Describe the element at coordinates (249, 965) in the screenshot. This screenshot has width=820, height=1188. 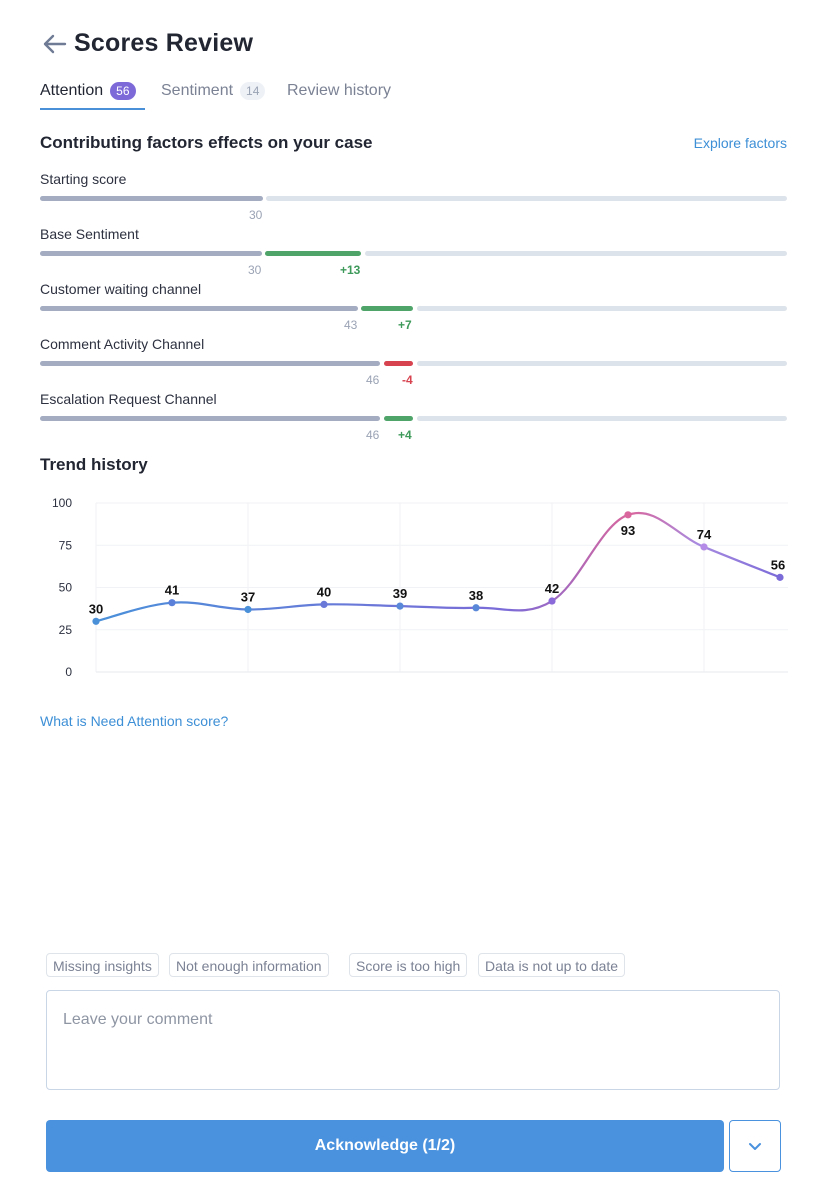
I see `chip-not-enough-information: Not enough information` at that location.